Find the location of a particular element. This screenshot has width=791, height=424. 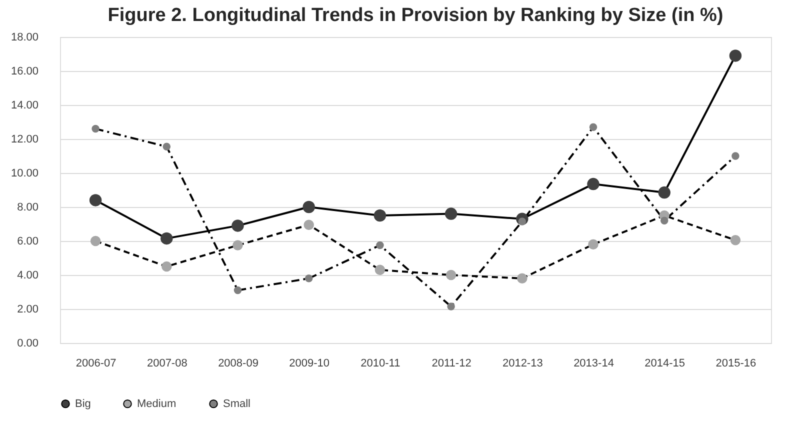

y-tick-label: 6.00 is located at coordinates (27, 242).